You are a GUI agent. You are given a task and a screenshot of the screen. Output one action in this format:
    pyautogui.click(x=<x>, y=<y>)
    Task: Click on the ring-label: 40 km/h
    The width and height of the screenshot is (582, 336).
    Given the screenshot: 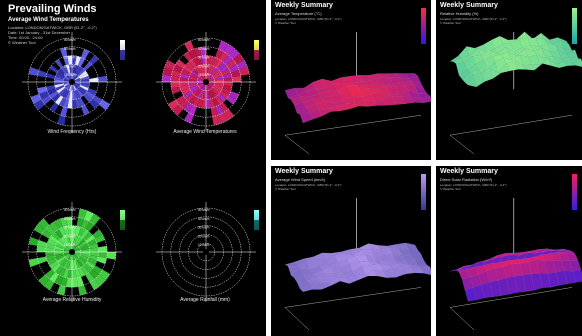 What is the action you would take?
    pyautogui.click(x=70, y=49)
    